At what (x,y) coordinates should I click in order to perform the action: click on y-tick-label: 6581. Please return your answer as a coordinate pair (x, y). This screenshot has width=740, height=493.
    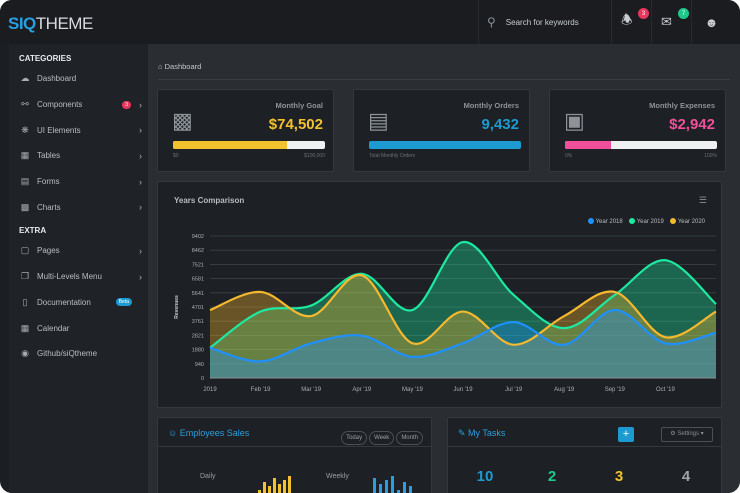
    Looking at the image, I should click on (198, 280).